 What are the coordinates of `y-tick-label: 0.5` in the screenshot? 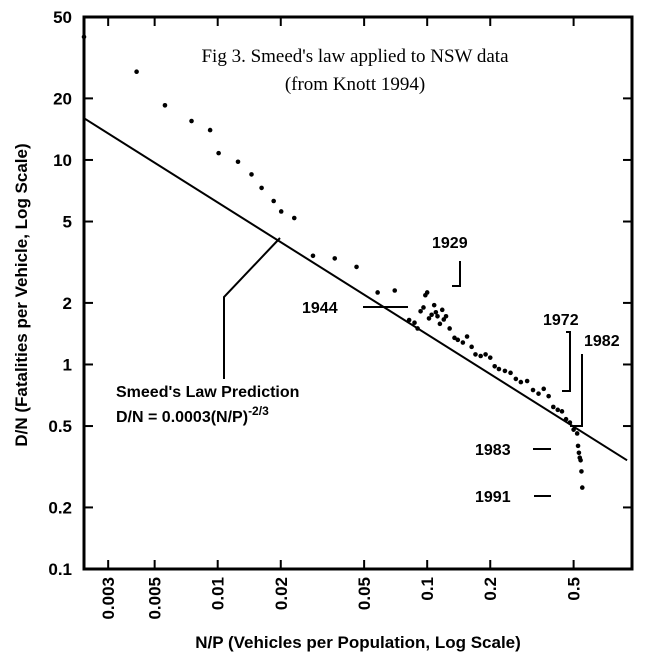 It's located at (60, 426).